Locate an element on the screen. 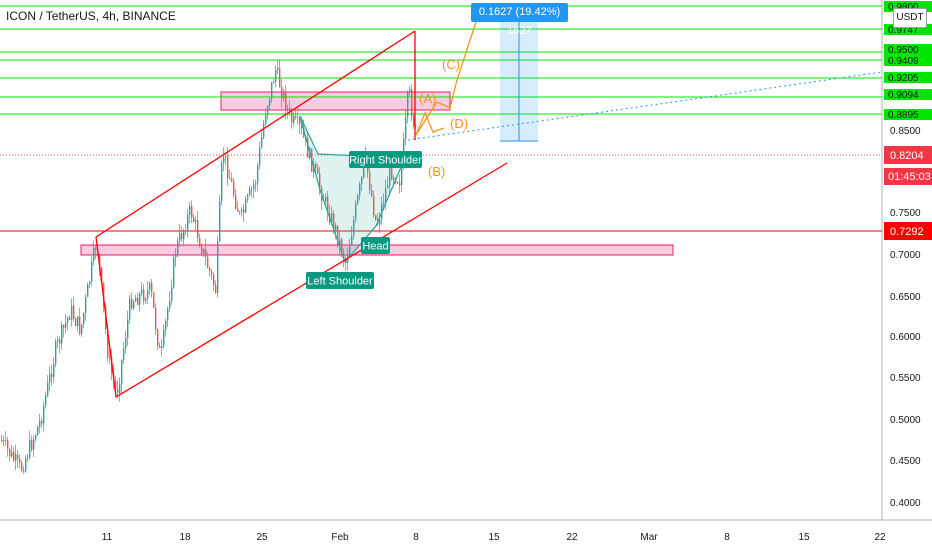  level-label-0950: 0.9500 is located at coordinates (903, 50).